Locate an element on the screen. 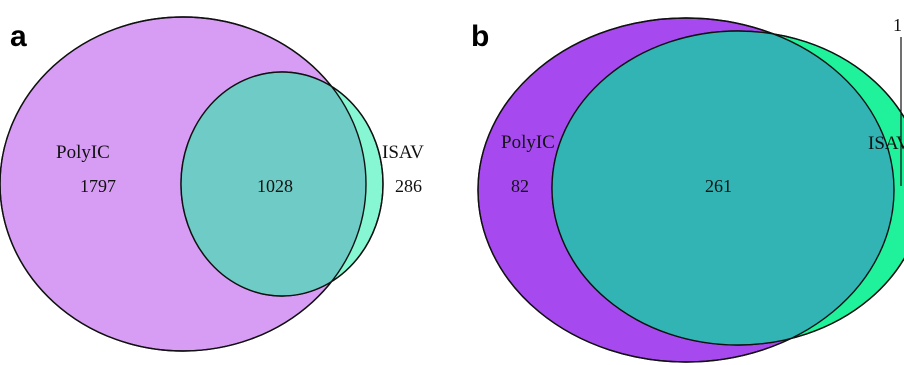 This screenshot has height=365, width=904. polyic-label-a: PolyIC is located at coordinates (83, 152).